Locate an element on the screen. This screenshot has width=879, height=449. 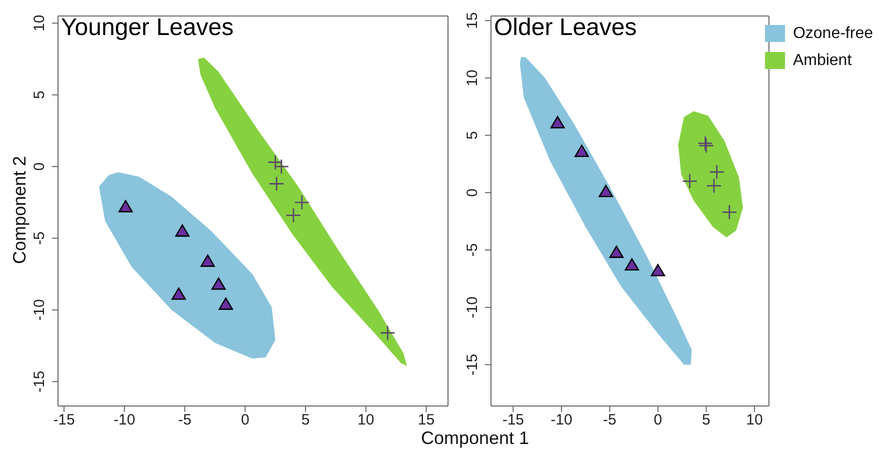
chart-title: Younger Leaves is located at coordinates (147, 28).